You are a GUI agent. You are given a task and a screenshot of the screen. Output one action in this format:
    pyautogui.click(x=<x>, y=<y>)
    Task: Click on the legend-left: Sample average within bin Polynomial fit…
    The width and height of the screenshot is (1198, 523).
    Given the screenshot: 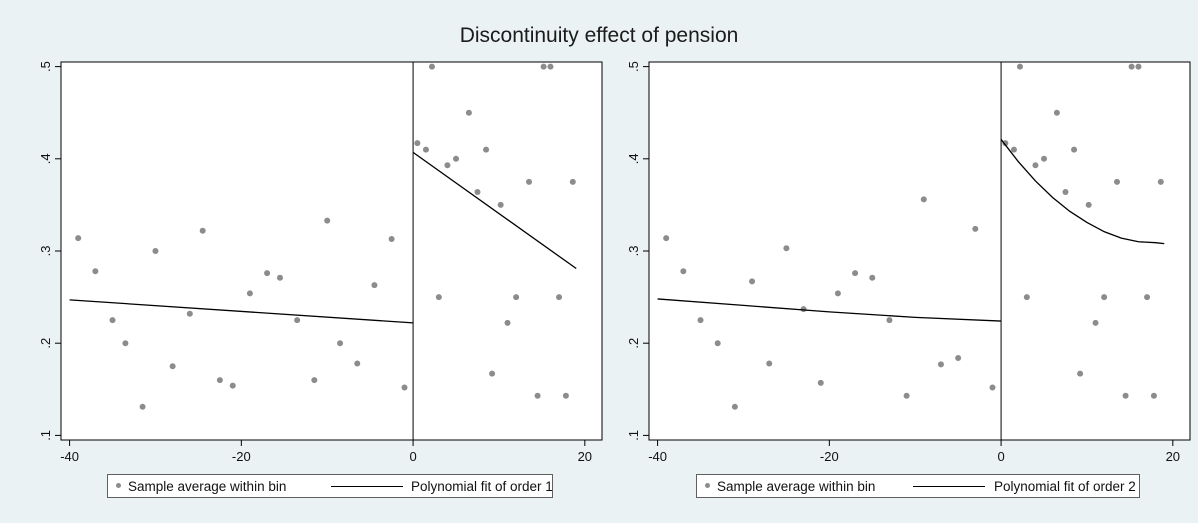 What is the action you would take?
    pyautogui.click(x=330, y=486)
    